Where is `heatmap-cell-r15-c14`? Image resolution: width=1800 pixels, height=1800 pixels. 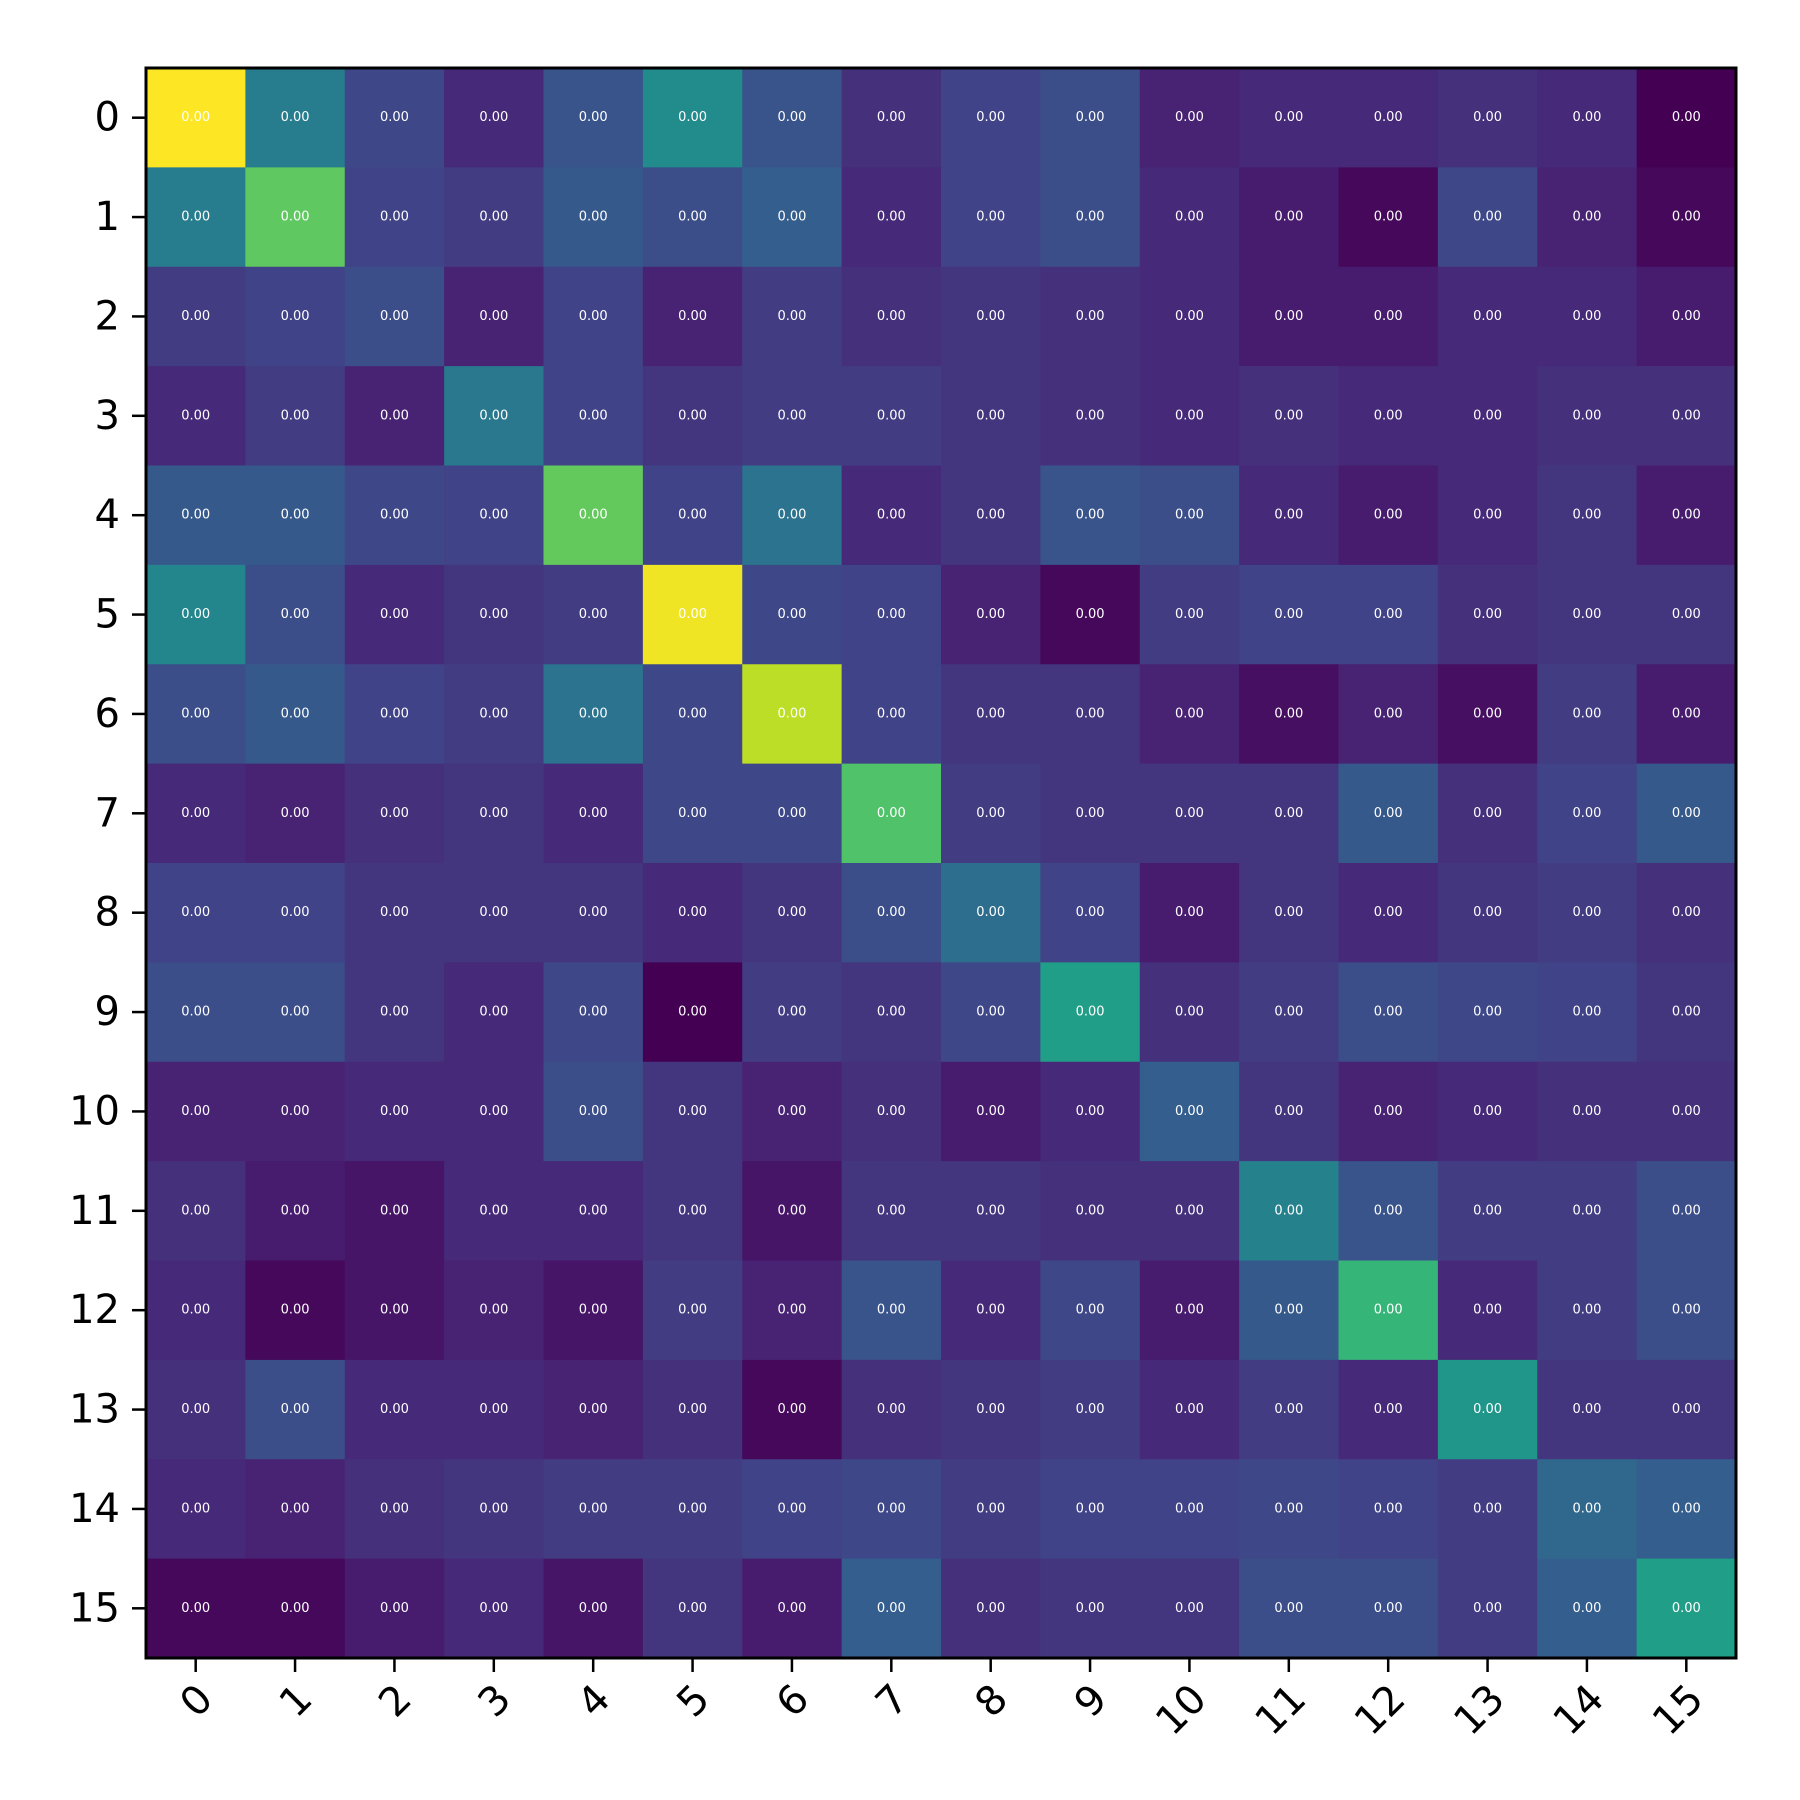
heatmap-cell-r15-c14 is located at coordinates (1587, 1608).